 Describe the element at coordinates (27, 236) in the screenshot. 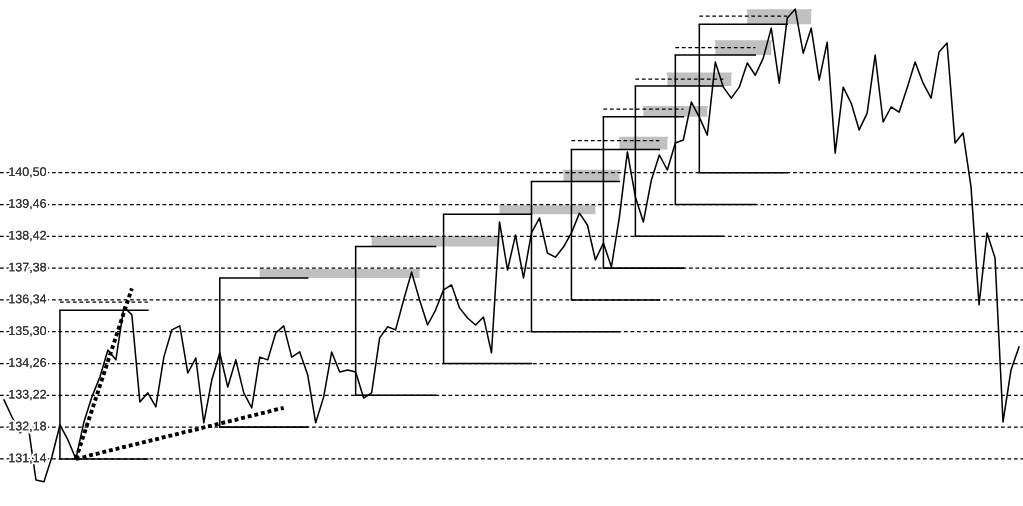

I see `y-tick-label: 138,42` at that location.